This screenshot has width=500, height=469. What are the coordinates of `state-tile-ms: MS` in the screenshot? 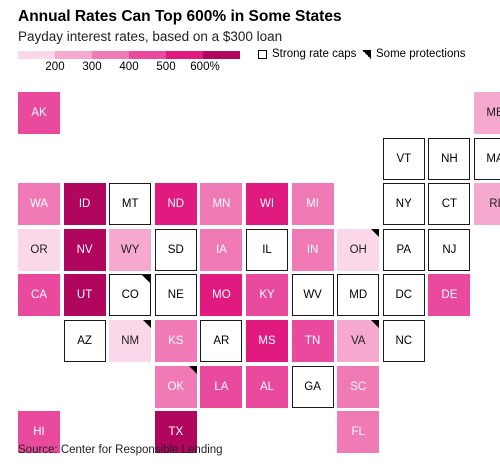 It's located at (267, 341).